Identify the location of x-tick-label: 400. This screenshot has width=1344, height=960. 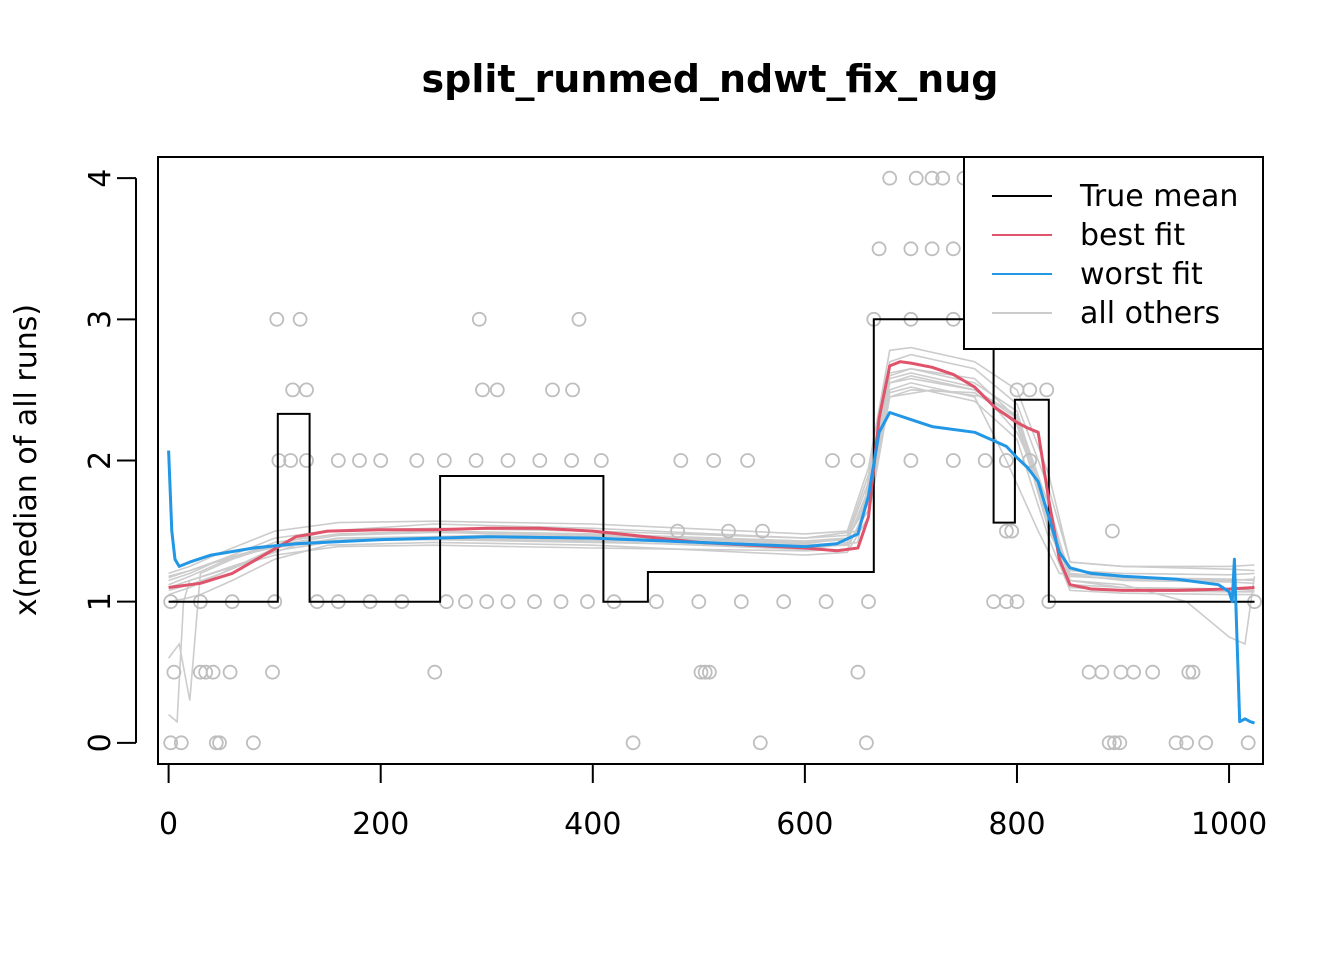
(592, 824).